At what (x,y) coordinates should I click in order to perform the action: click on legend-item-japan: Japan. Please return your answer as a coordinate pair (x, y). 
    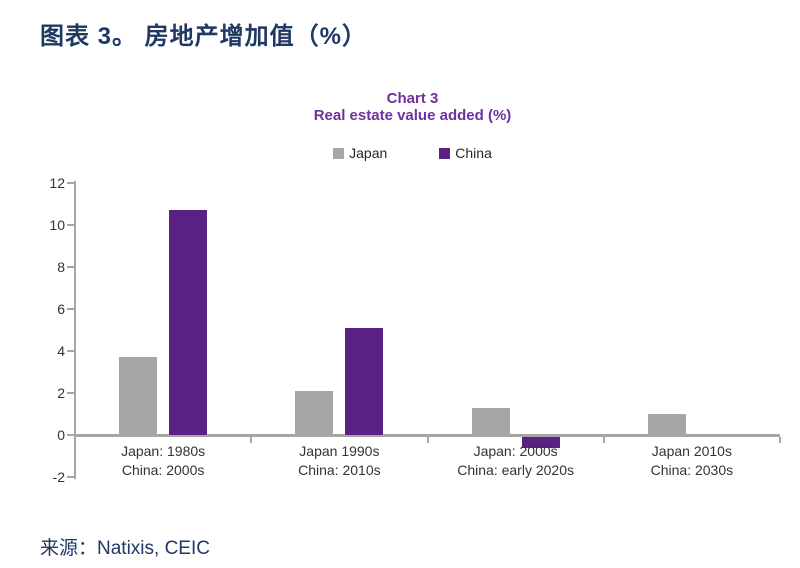
    Looking at the image, I should click on (360, 153).